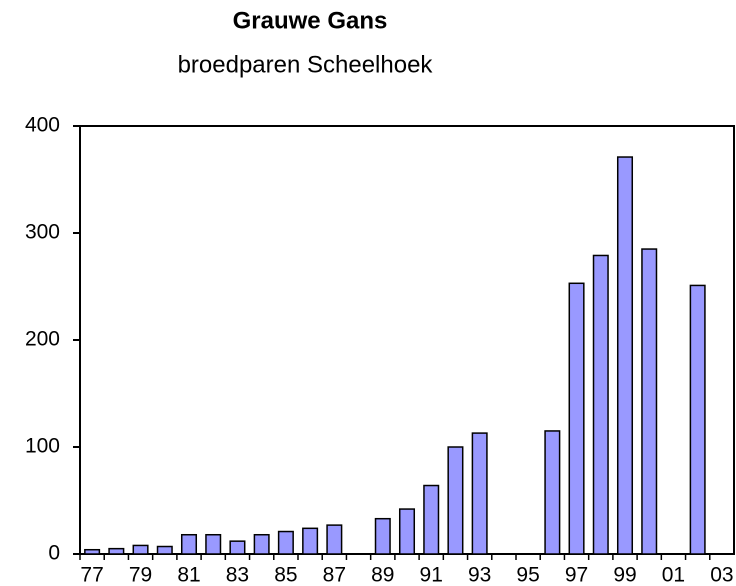  Describe the element at coordinates (285, 575) in the screenshot. I see `x-tick-label: 85` at that location.